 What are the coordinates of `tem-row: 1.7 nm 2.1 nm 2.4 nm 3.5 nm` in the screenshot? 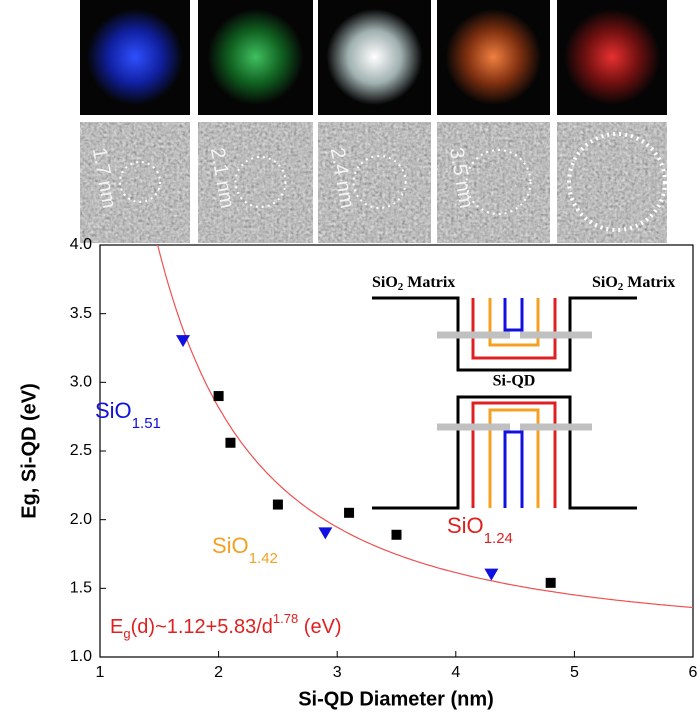 It's located at (373, 182).